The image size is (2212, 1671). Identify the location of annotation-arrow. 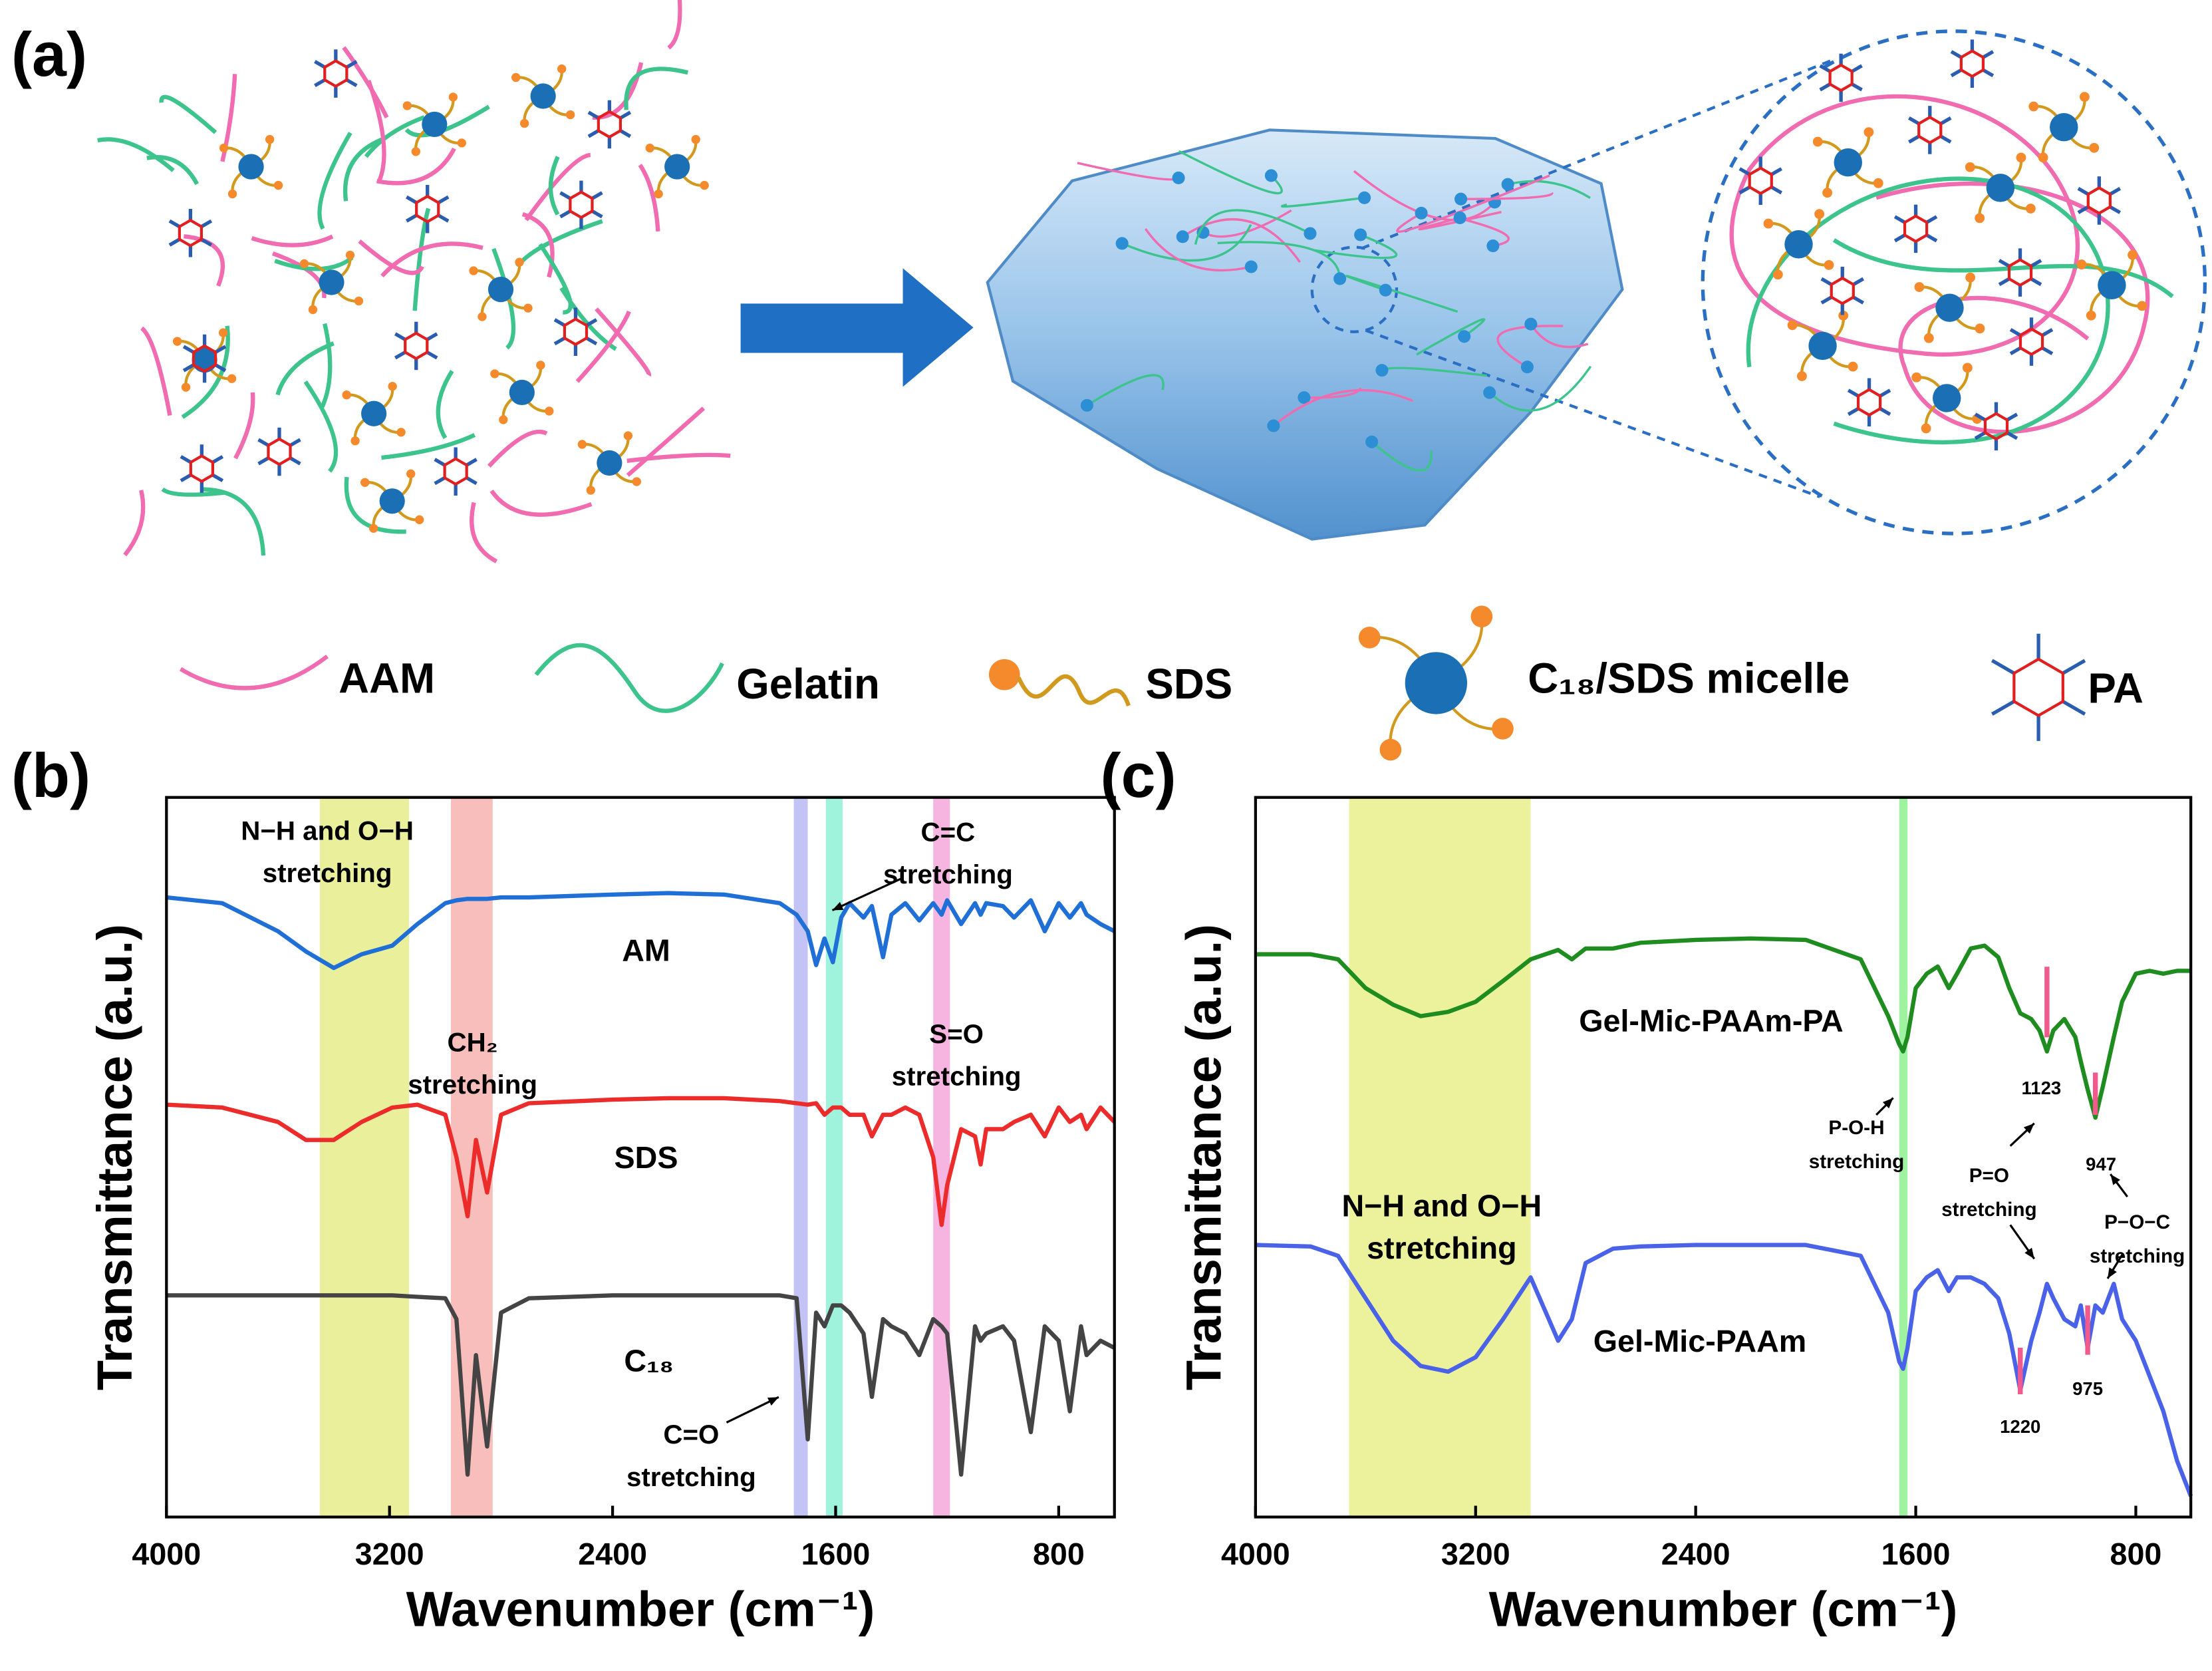
(867, 894).